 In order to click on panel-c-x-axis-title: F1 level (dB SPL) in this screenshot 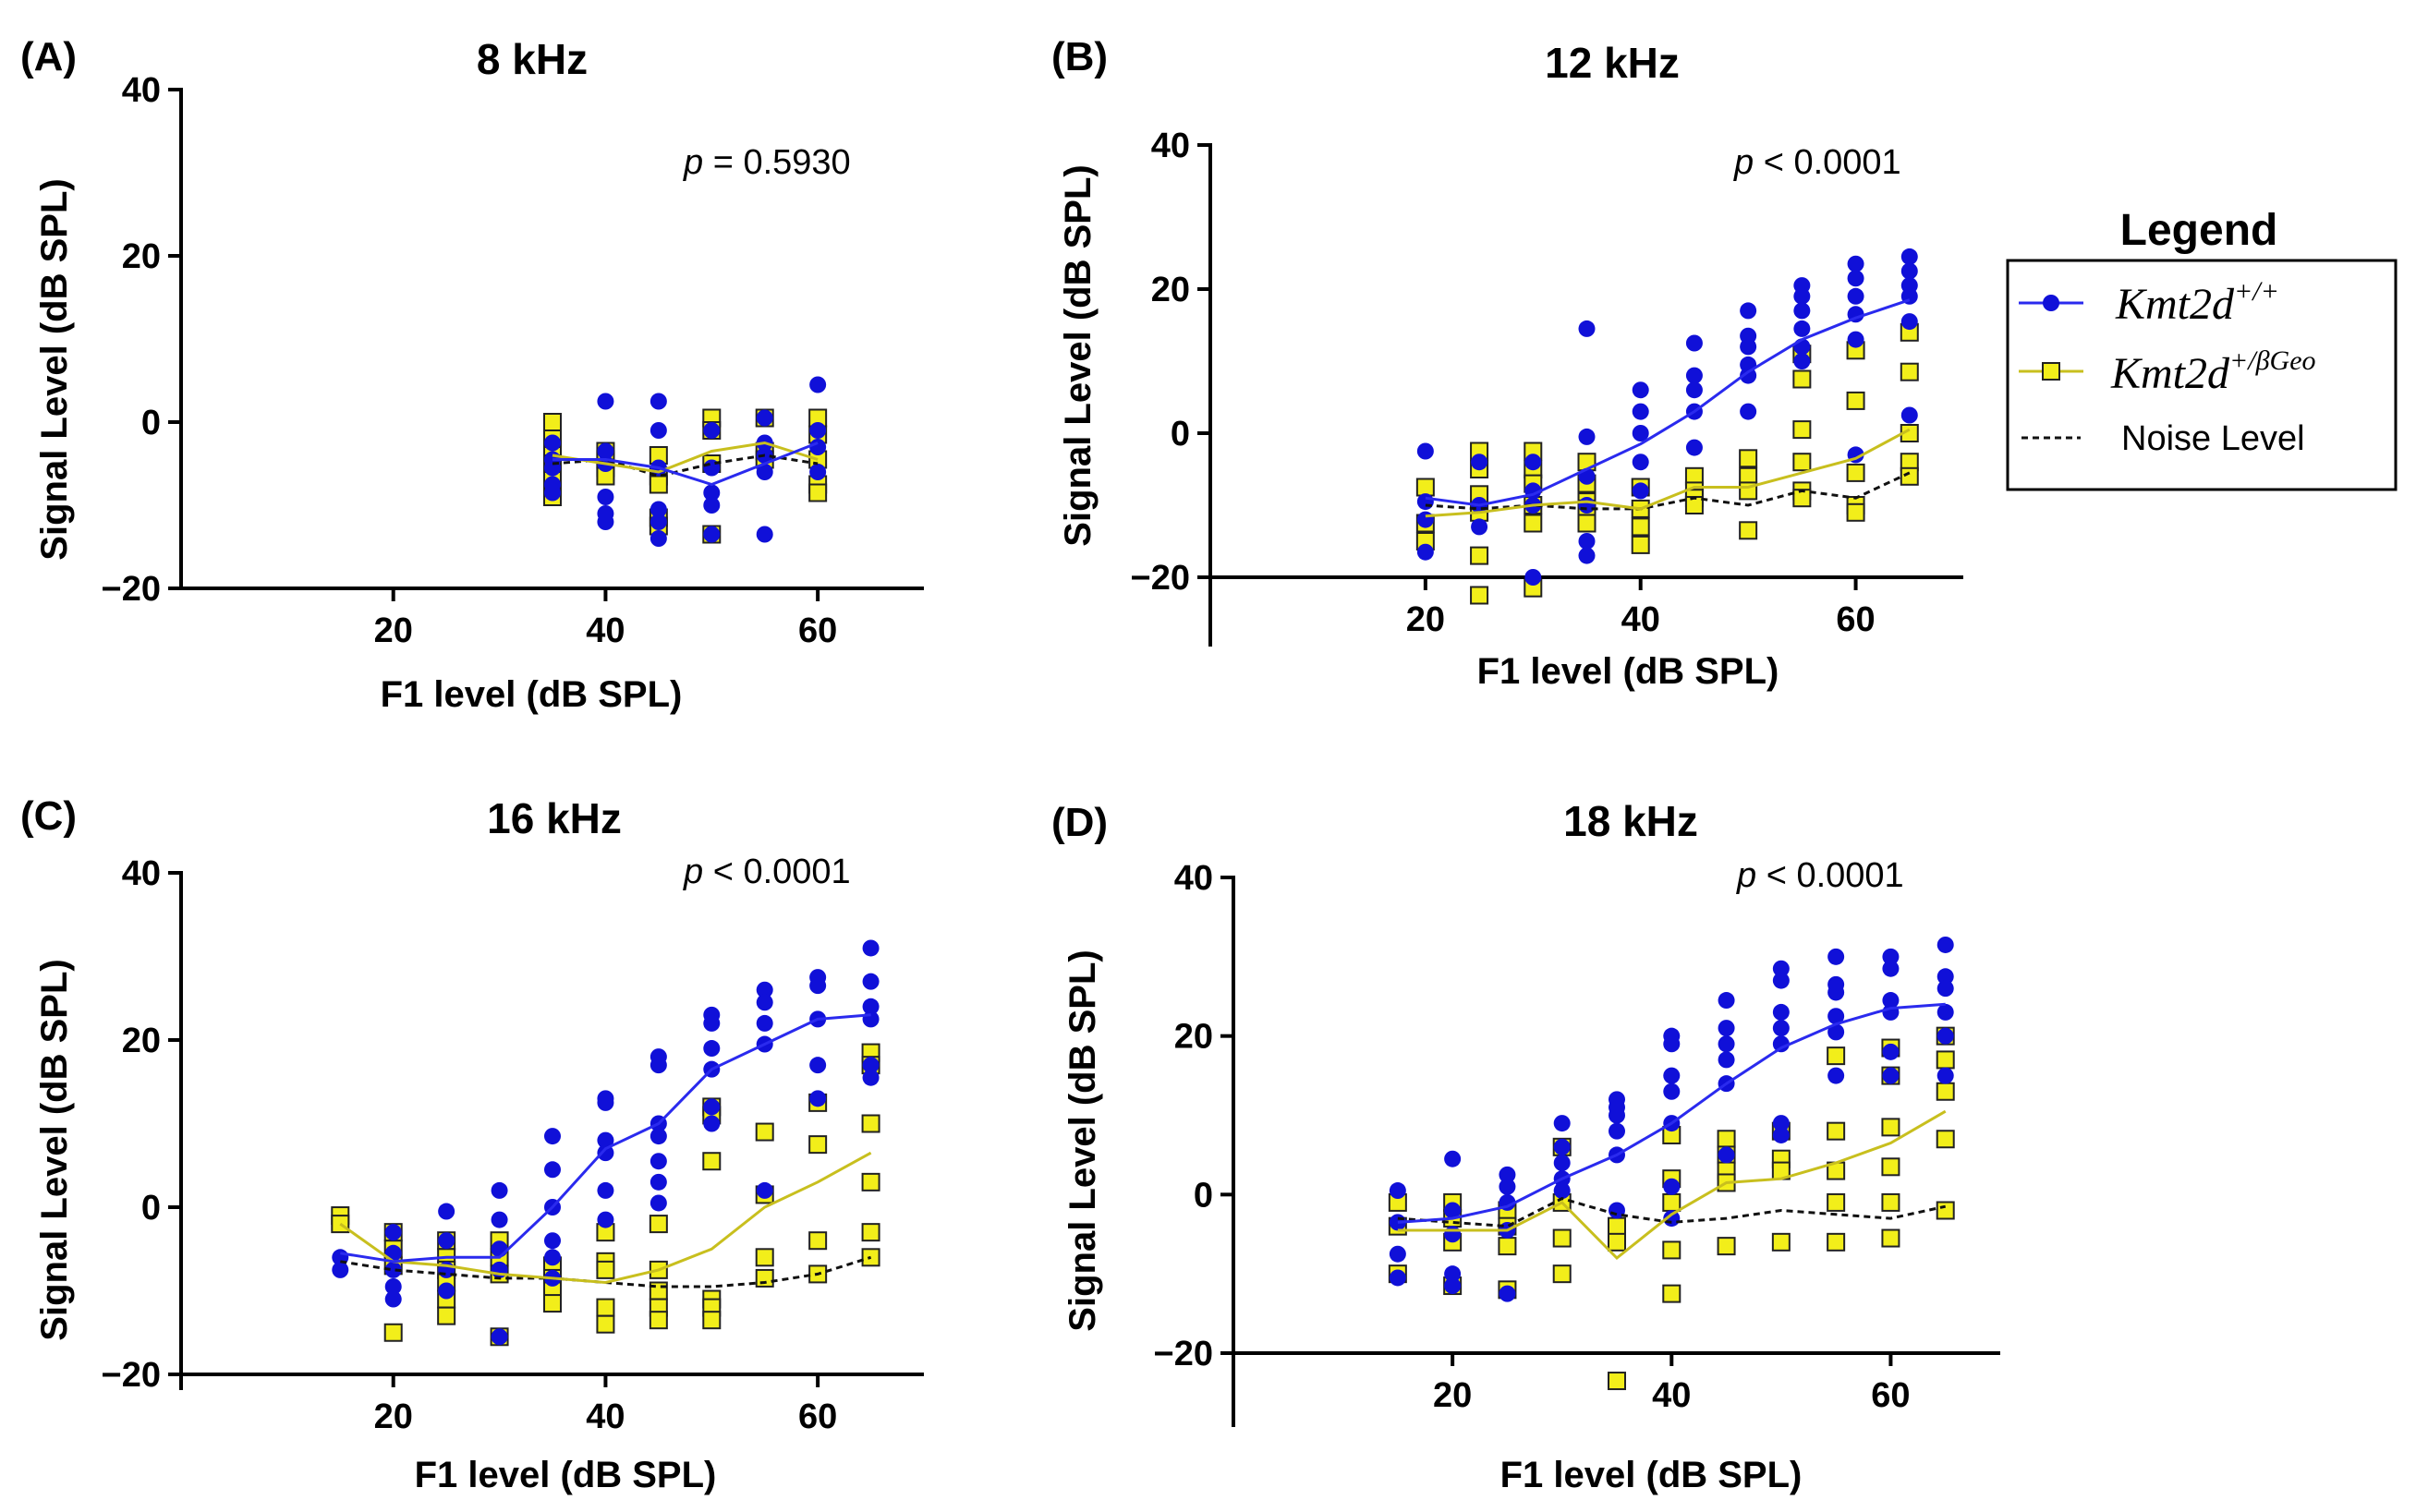, I will do `click(566, 1475)`.